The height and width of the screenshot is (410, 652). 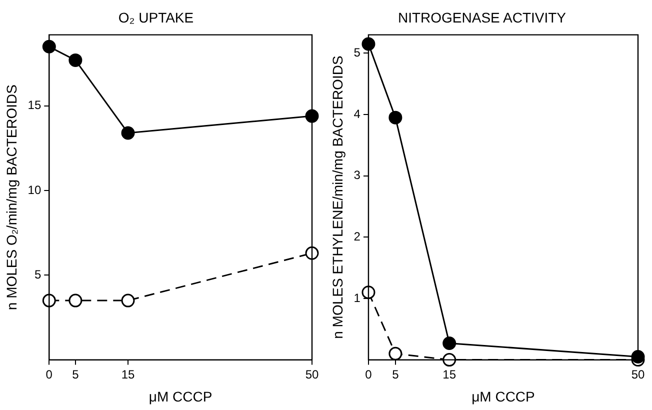 What do you see at coordinates (357, 236) in the screenshot?
I see `y-tick-label: 2` at bounding box center [357, 236].